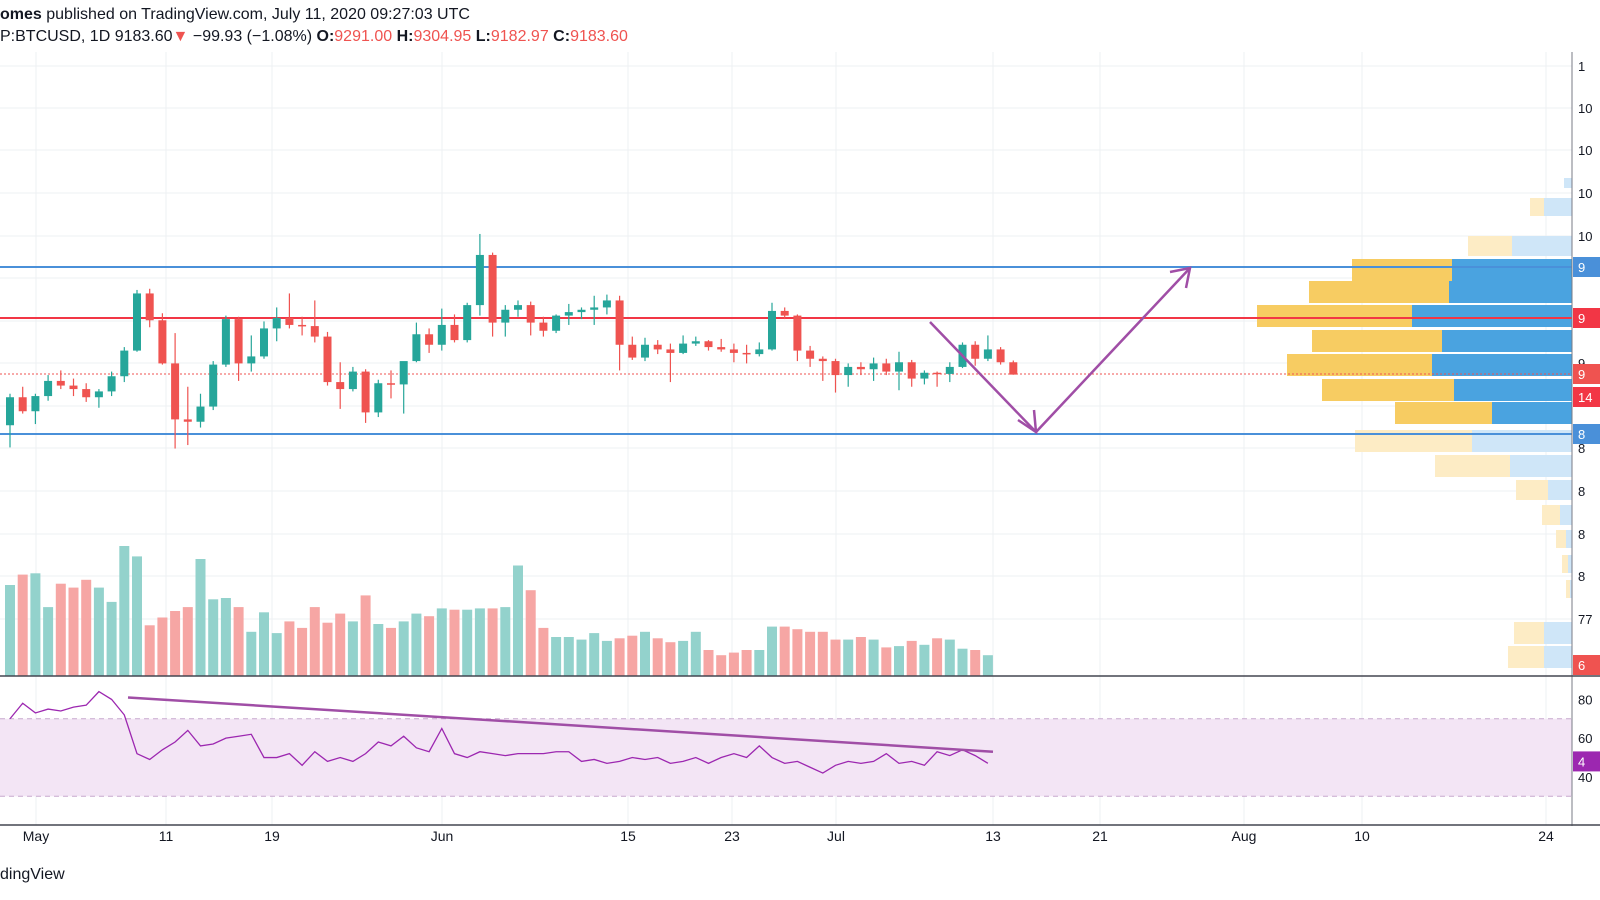  I want to click on bottom-price-badge-bg, so click(1586, 665).